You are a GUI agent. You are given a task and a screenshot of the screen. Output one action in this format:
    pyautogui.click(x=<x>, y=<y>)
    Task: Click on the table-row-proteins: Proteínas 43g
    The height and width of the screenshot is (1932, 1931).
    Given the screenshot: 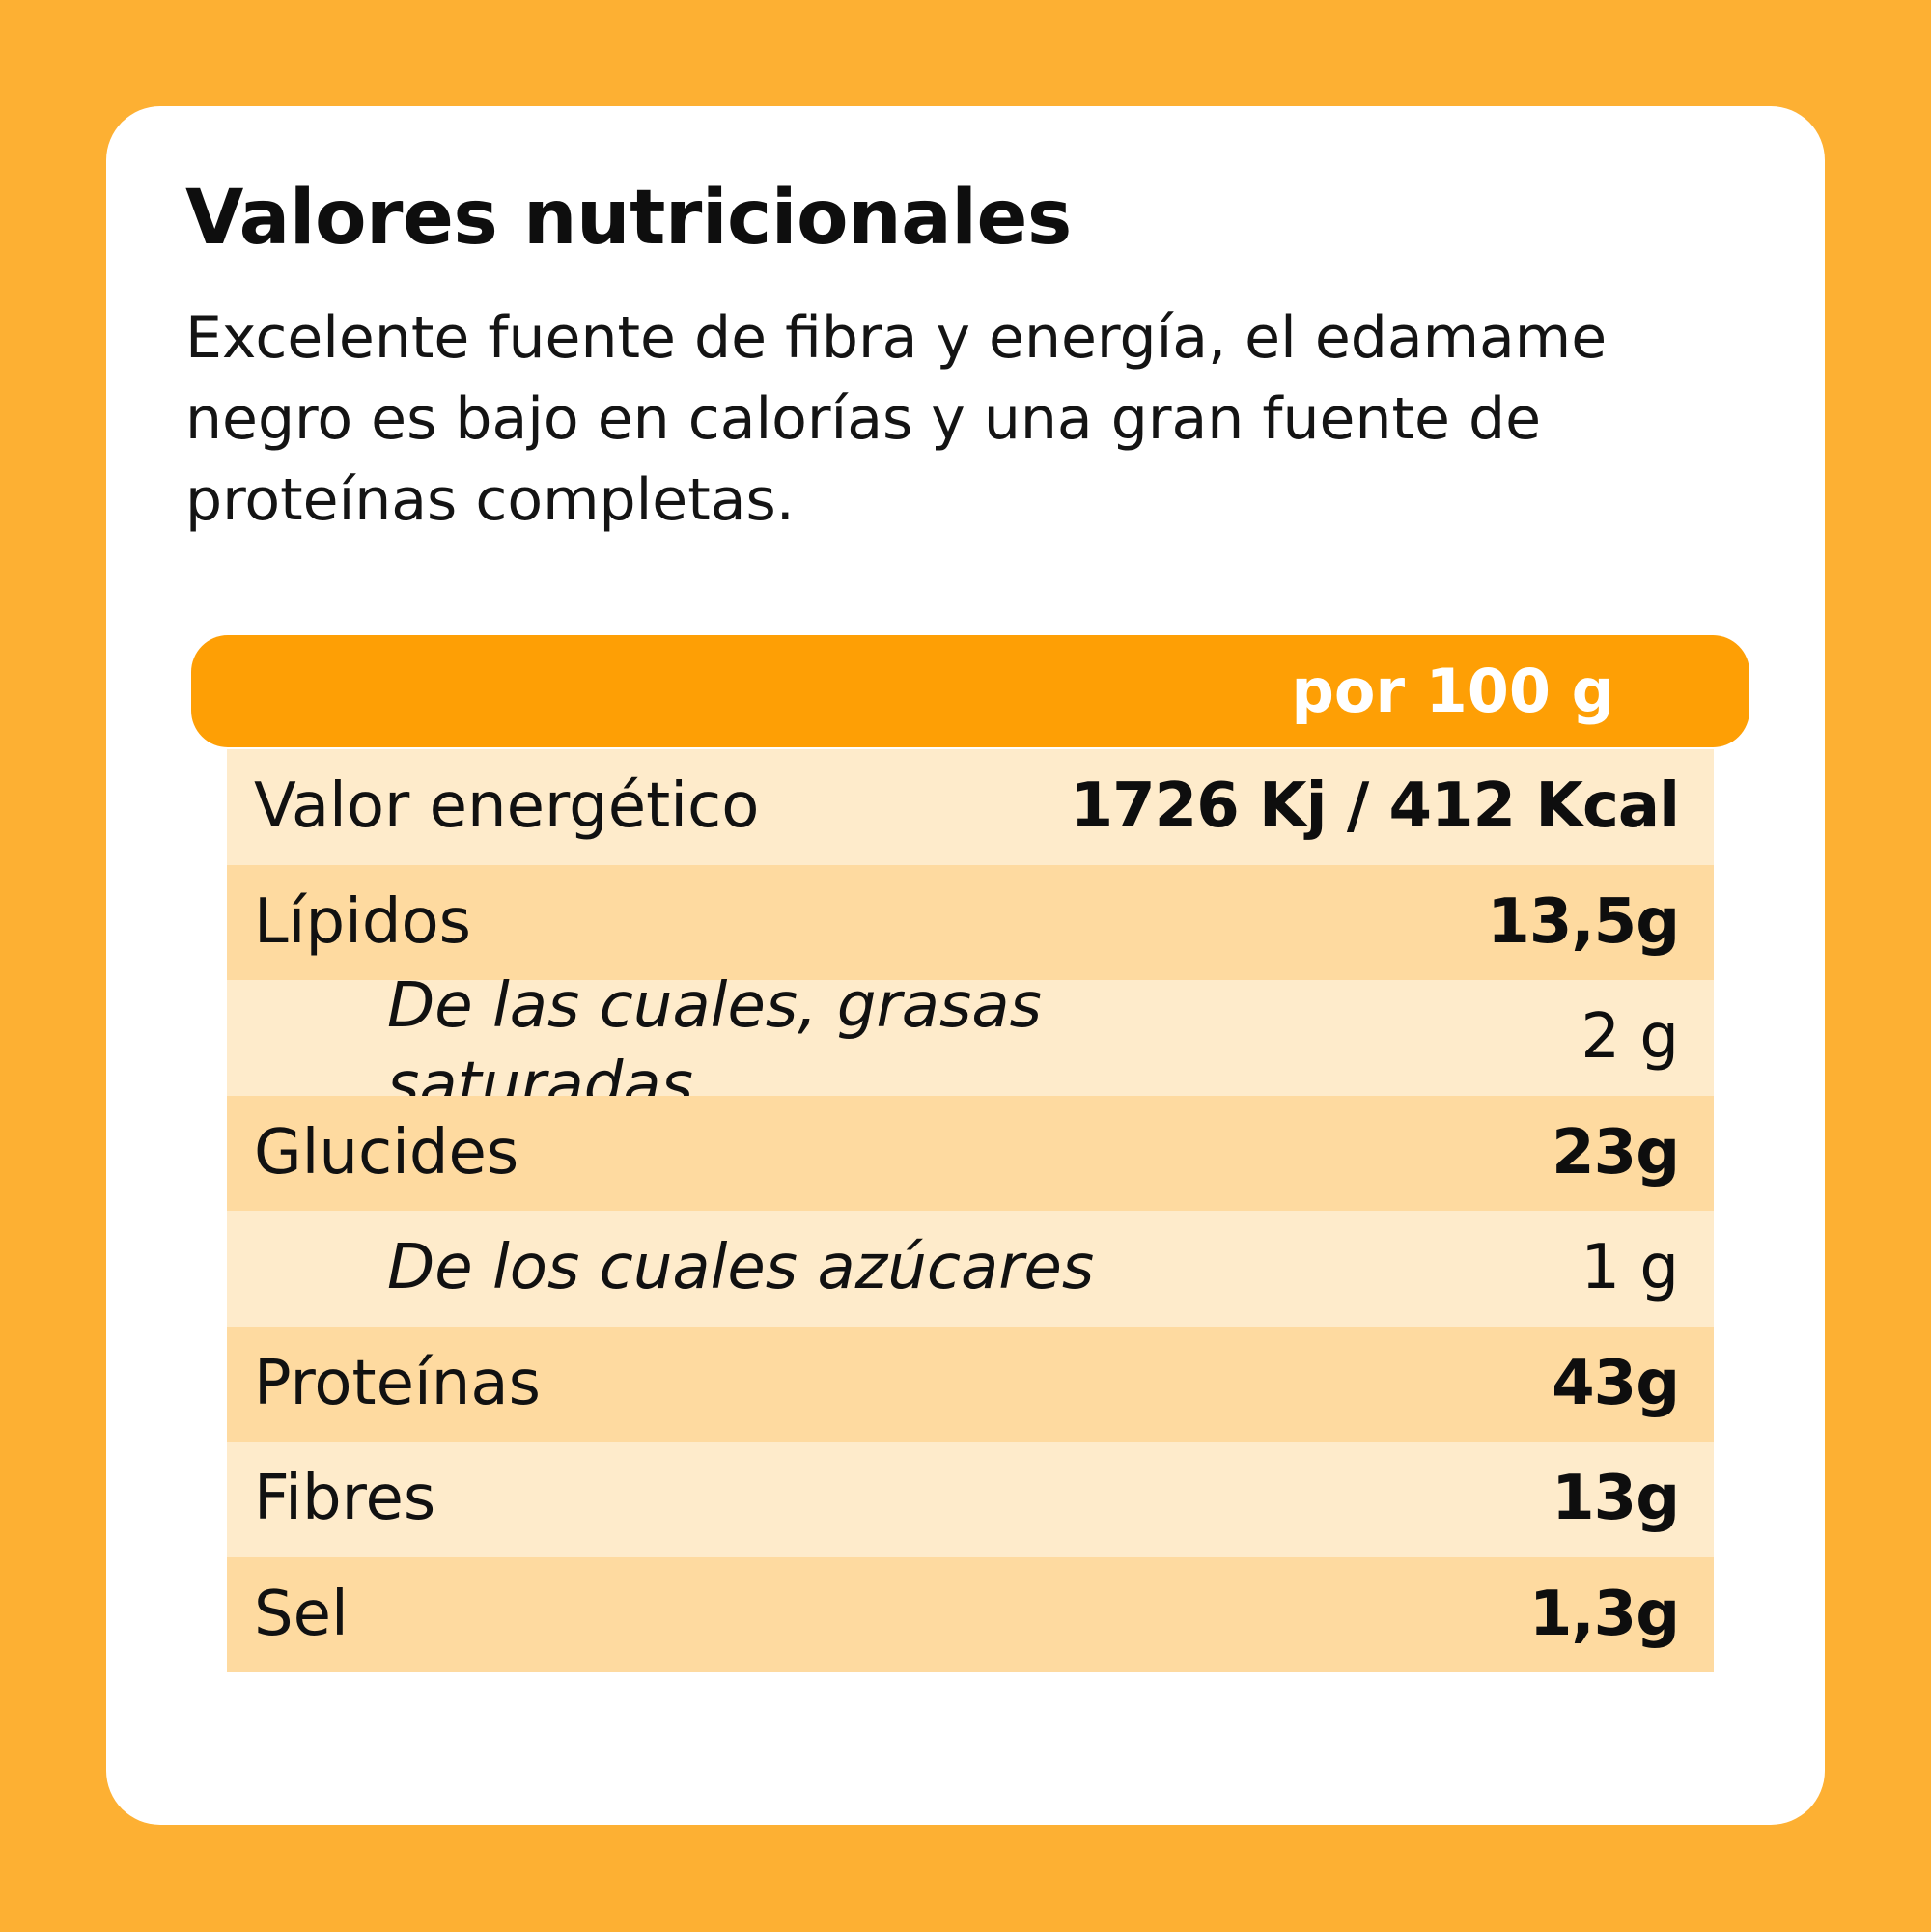 What is the action you would take?
    pyautogui.click(x=970, y=1384)
    